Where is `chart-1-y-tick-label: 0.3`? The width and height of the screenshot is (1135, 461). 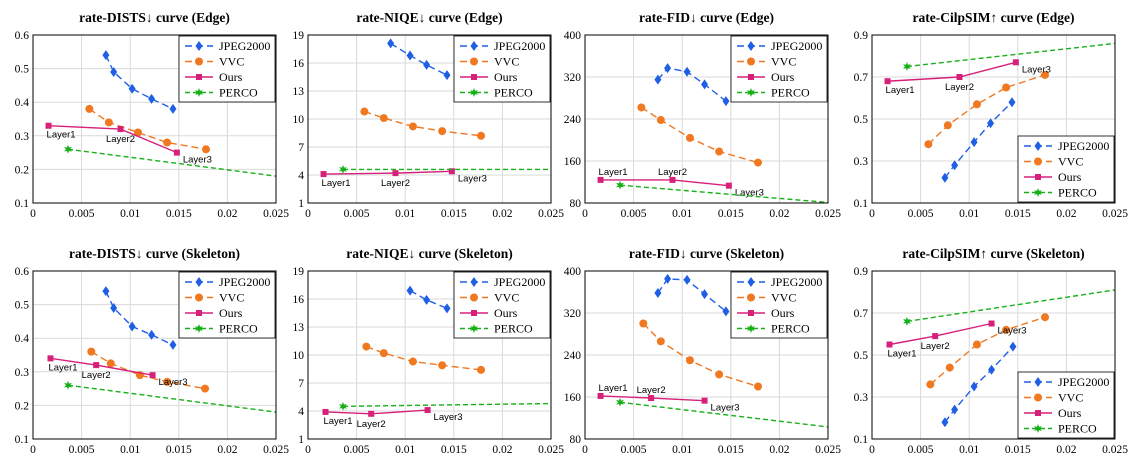
chart-1-y-tick-label: 0.3 is located at coordinates (22, 137).